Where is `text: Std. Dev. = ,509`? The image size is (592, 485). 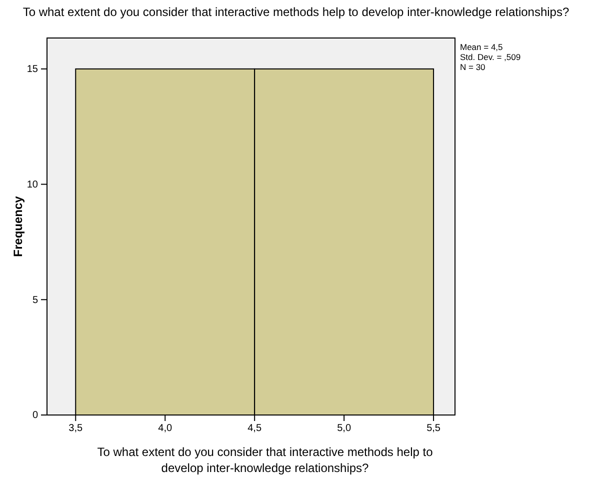
text: Std. Dev. = ,509 is located at coordinates (490, 57).